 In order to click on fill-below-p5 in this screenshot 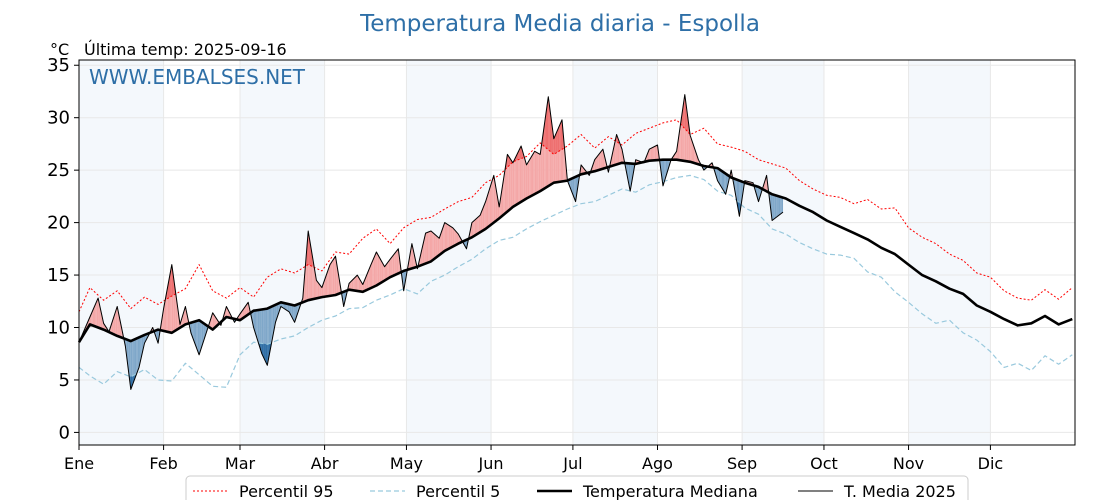, I will do `click(264, 351)`.